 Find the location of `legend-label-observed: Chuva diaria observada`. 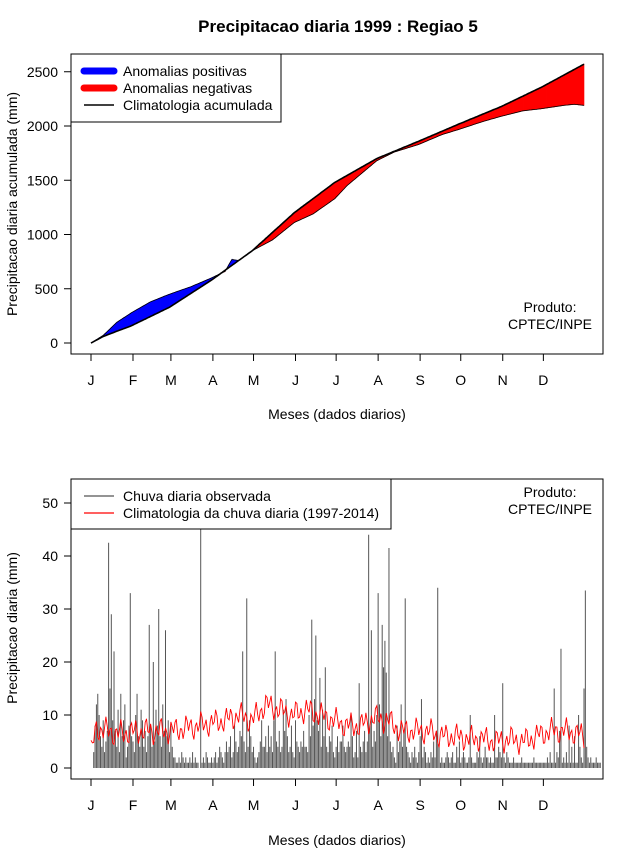

legend-label-observed: Chuva diaria observada is located at coordinates (197, 496).